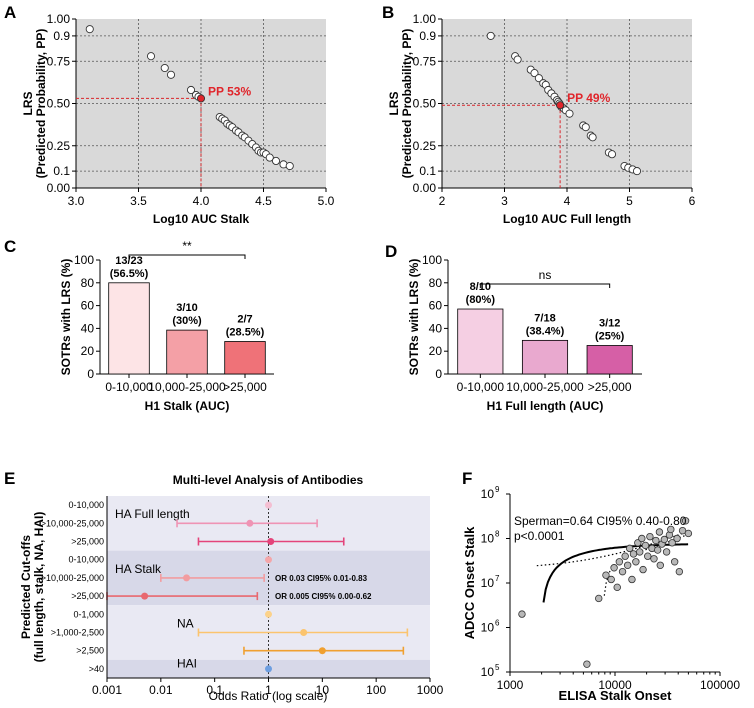  I want to click on e-x-tick-label: 0.1, so click(214, 690).